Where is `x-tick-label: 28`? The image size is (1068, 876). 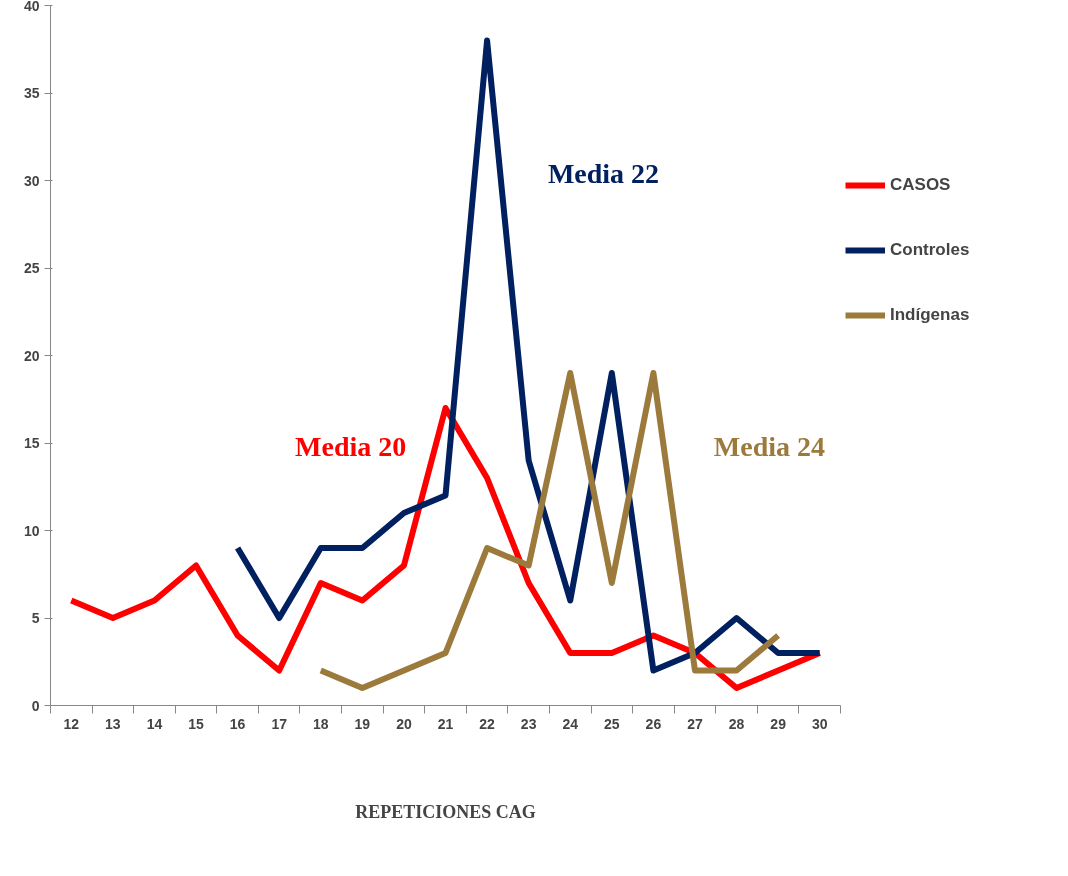
x-tick-label: 28 is located at coordinates (736, 723).